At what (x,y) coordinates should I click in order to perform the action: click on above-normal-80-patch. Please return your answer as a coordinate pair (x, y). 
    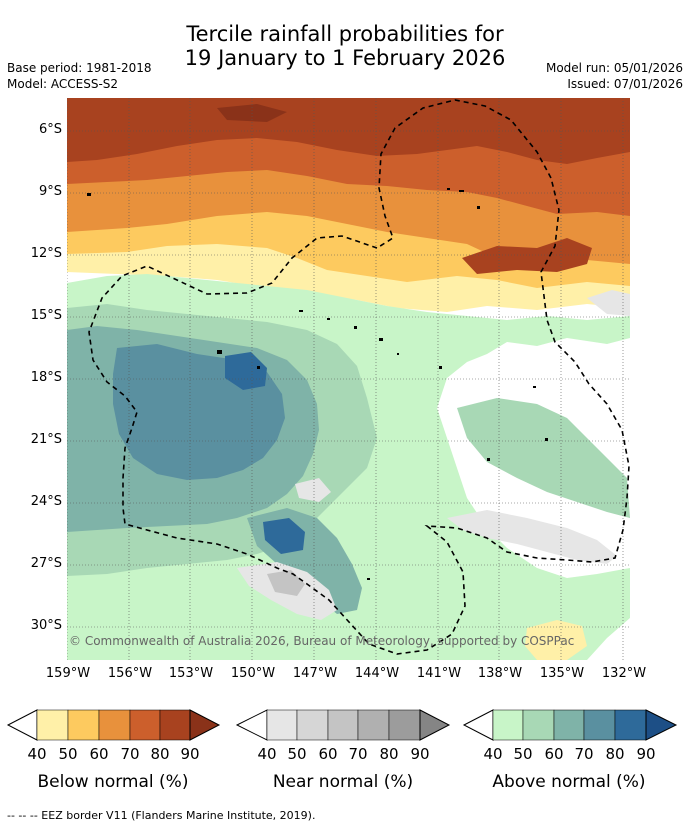
    Looking at the image, I should click on (246, 371).